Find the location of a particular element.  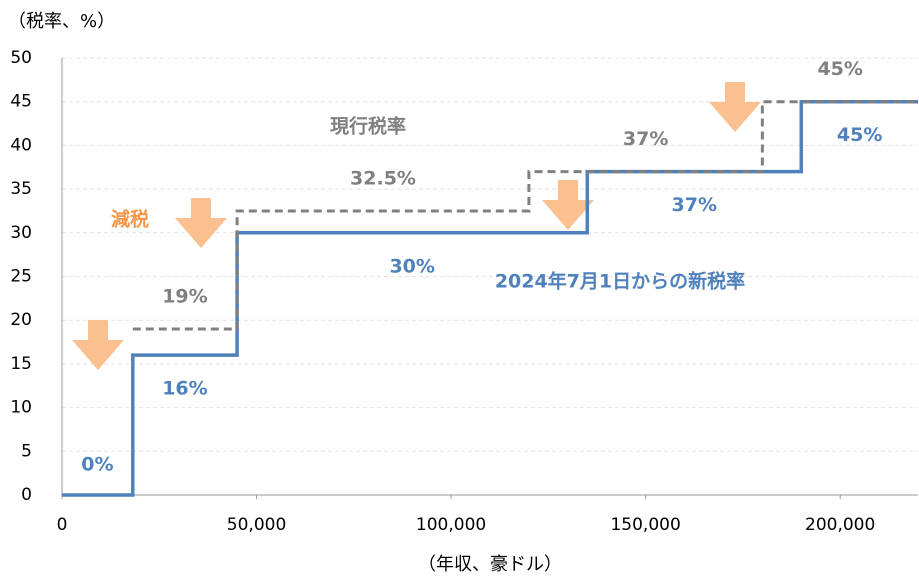

annotation: 減税 is located at coordinates (130, 219).